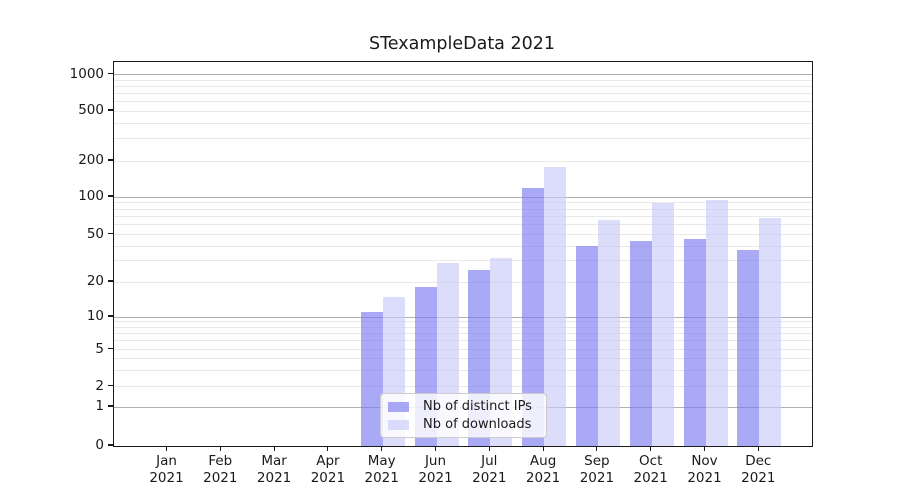 Image resolution: width=900 pixels, height=500 pixels. I want to click on bar-downloads-dec, so click(770, 331).